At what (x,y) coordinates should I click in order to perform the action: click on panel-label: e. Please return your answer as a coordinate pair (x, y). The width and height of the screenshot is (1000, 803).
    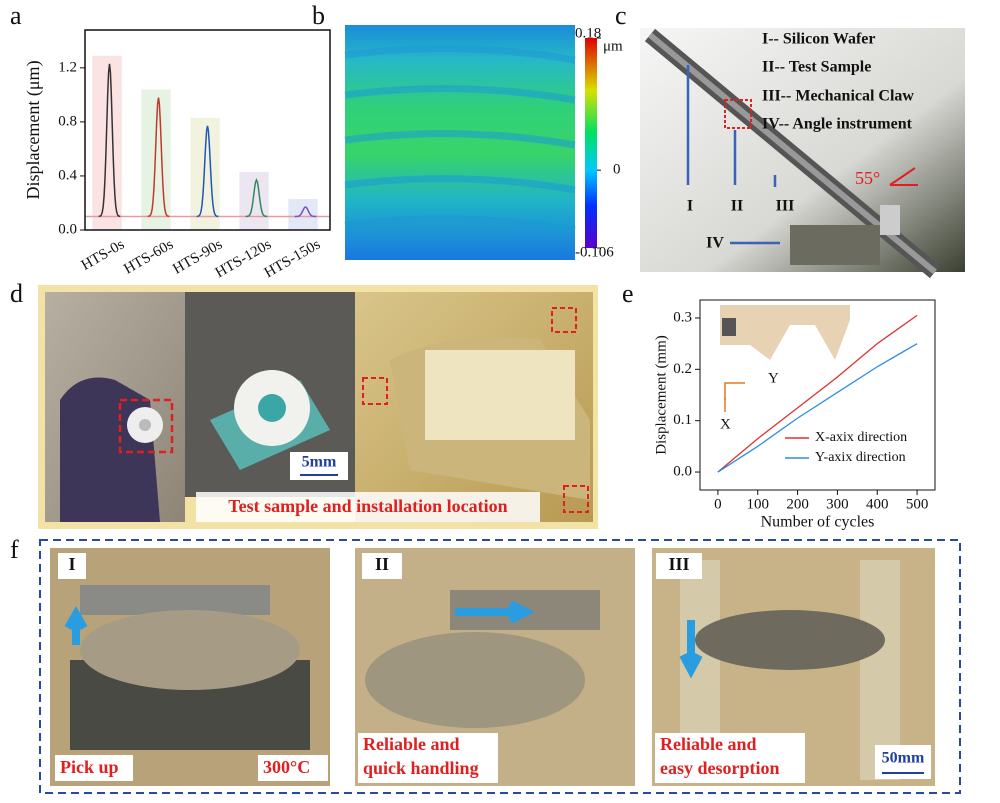
    Looking at the image, I should click on (628, 293).